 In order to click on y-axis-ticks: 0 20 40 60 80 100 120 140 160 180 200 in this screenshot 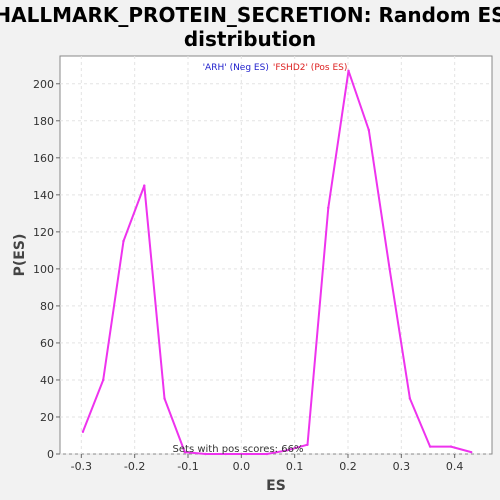, I will do `click(46, 269)`.